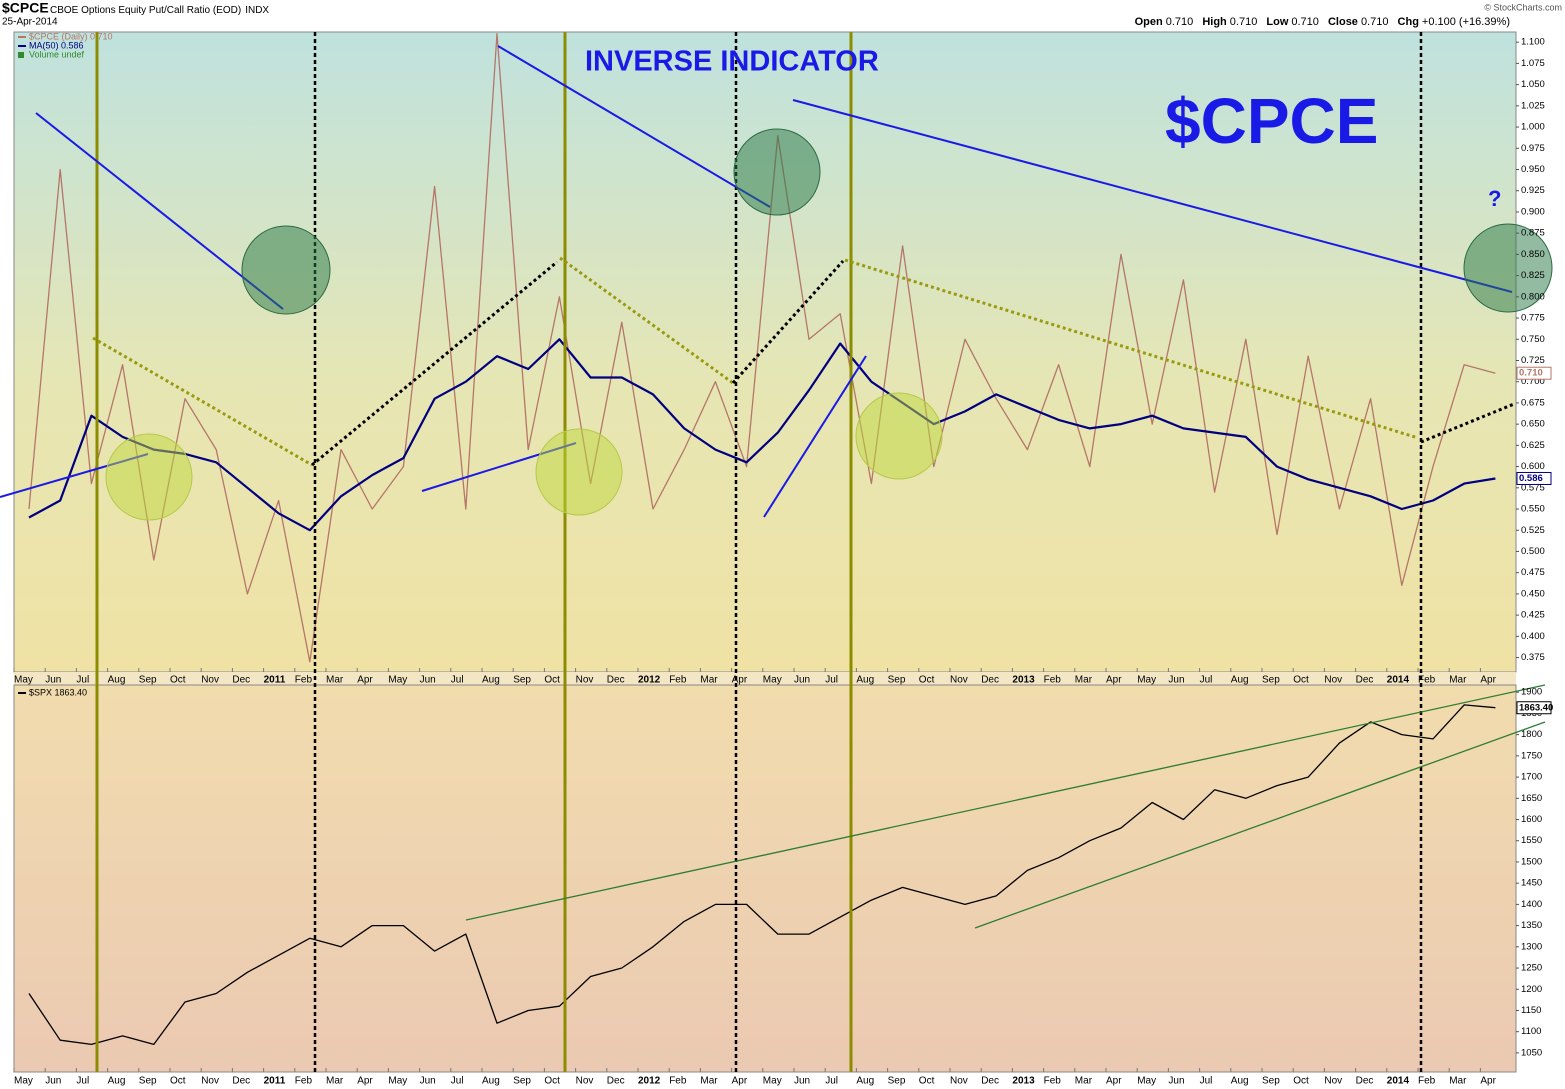 The width and height of the screenshot is (1565, 1089). I want to click on y-tick-label: 0.900, so click(1533, 211).